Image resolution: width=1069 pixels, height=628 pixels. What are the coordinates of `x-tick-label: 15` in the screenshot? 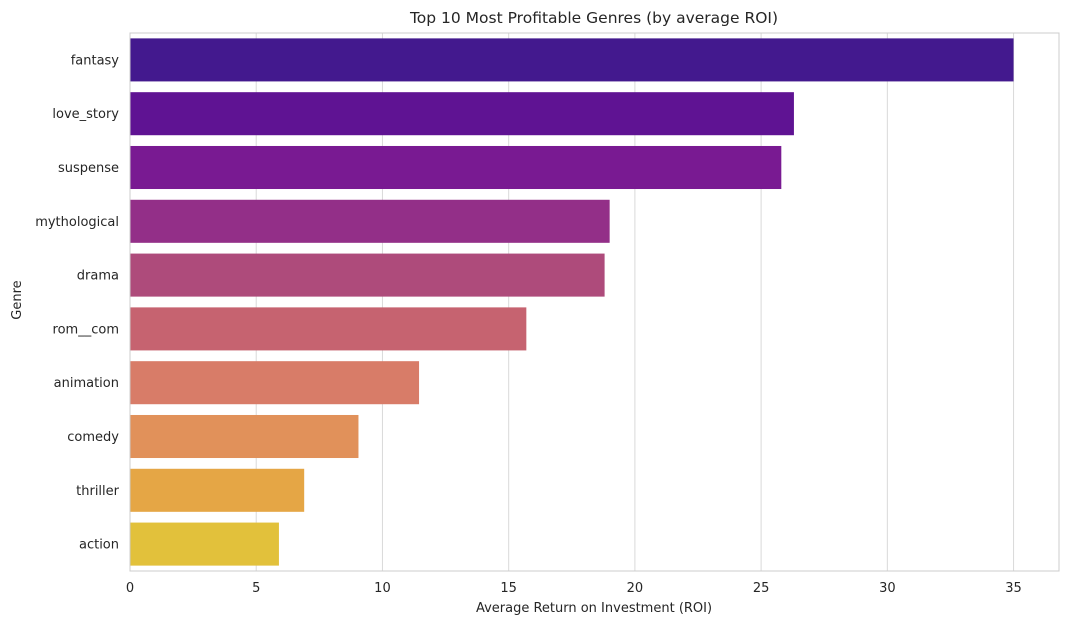 It's located at (508, 588).